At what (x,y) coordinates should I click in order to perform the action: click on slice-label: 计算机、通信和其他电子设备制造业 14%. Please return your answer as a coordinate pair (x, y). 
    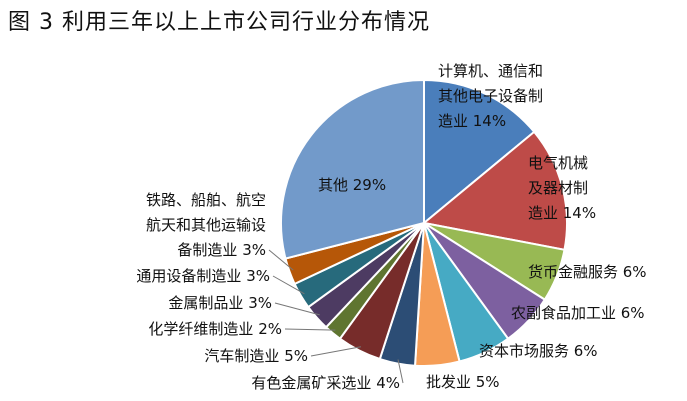
    Looking at the image, I should click on (490, 96).